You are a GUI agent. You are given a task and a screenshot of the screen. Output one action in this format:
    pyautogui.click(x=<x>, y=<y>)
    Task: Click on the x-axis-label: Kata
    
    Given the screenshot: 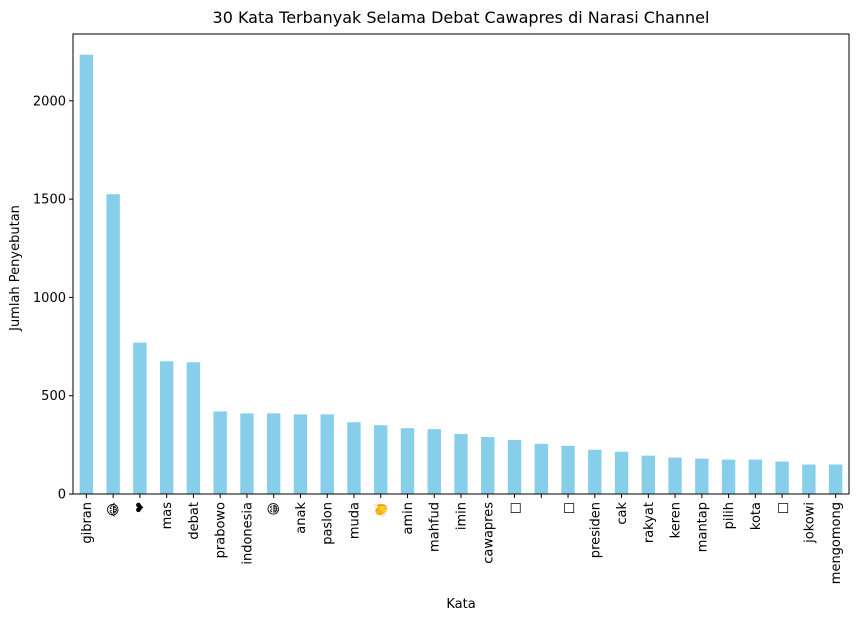 What is the action you would take?
    pyautogui.click(x=460, y=604)
    